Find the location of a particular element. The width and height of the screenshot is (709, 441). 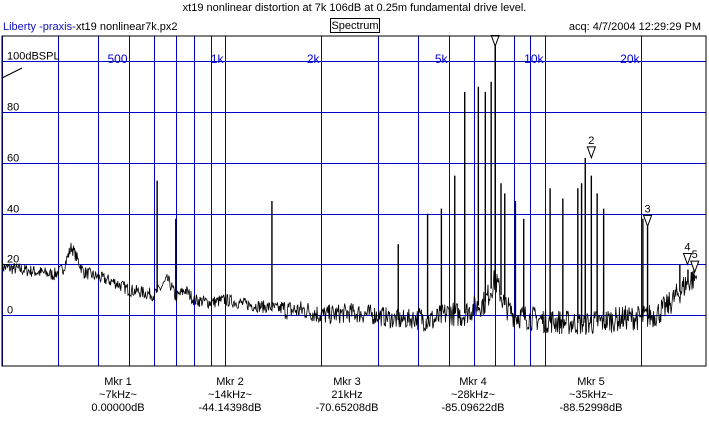

marker-readout-freq: ~7kHz~ is located at coordinates (118, 395).